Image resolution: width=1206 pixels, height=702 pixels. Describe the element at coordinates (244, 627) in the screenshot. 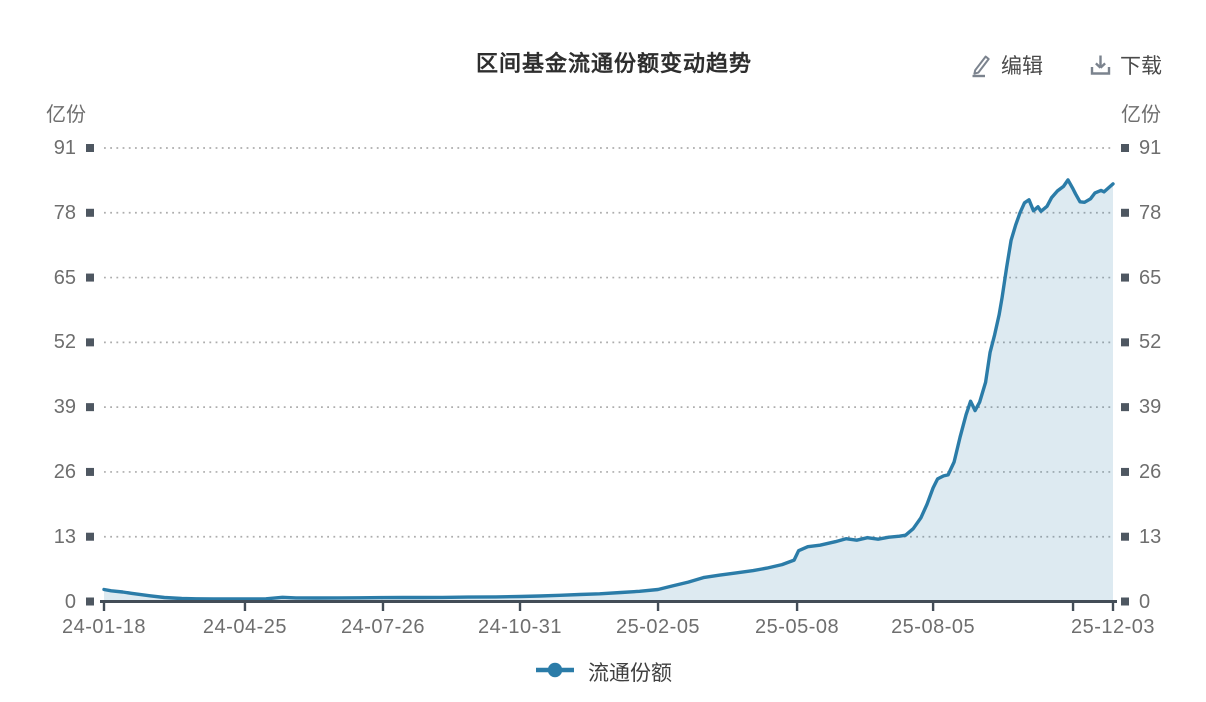

I see `x-tick-label: 24-04-25` at that location.